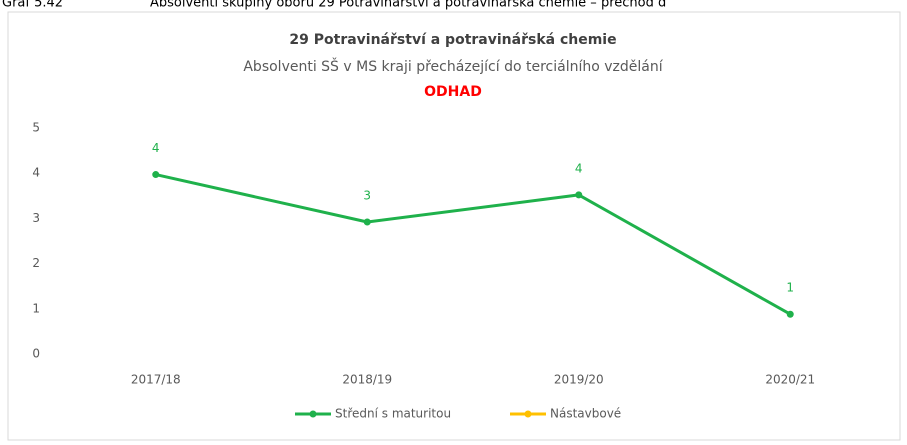 This screenshot has height=445, width=907. I want to click on legend-label: Nástavbové, so click(585, 414).